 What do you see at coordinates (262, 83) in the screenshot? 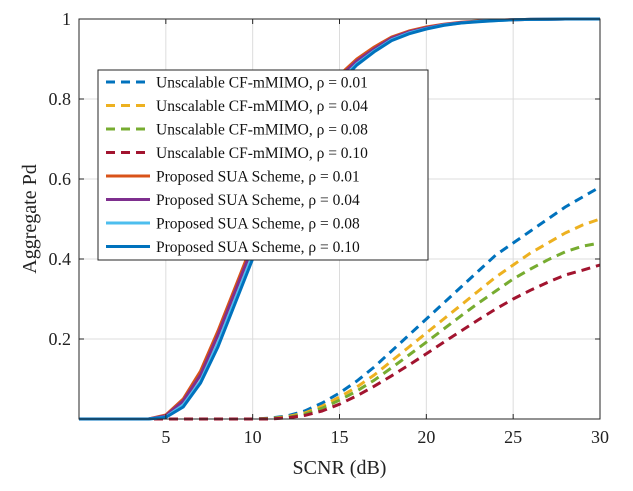
I see `legend-label-1: Unscalable CF-mMIMO, ρ = 0.01` at bounding box center [262, 83].